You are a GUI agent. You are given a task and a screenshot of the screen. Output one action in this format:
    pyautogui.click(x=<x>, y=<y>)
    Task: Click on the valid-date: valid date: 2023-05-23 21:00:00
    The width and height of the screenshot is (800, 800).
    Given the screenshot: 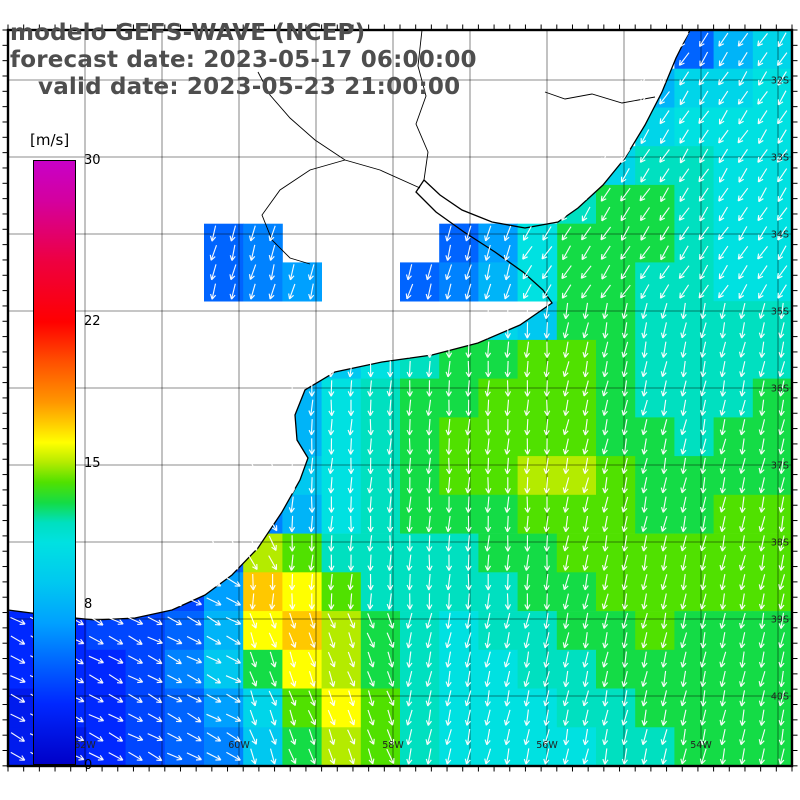 What is the action you would take?
    pyautogui.click(x=249, y=87)
    